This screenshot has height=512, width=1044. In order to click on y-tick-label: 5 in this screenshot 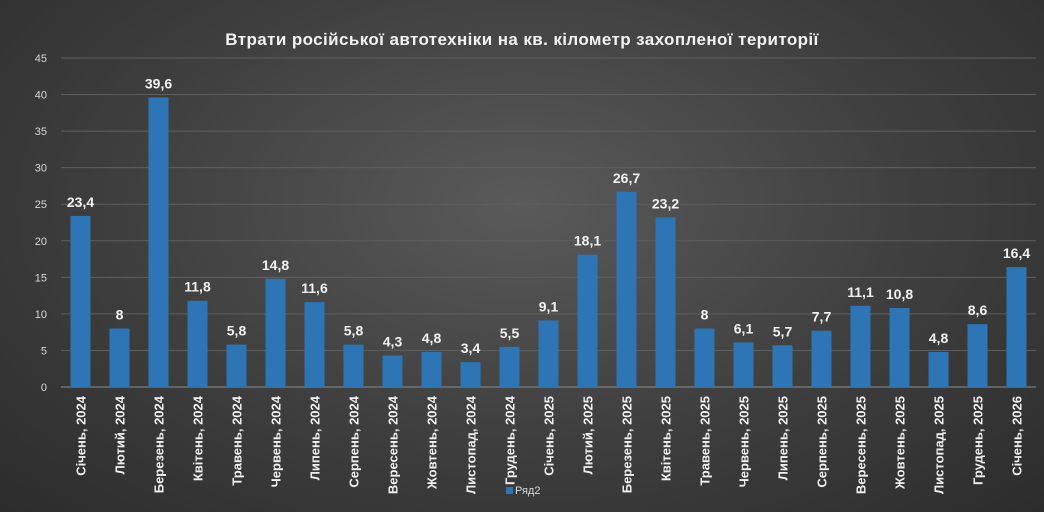, I will do `click(44, 351)`.